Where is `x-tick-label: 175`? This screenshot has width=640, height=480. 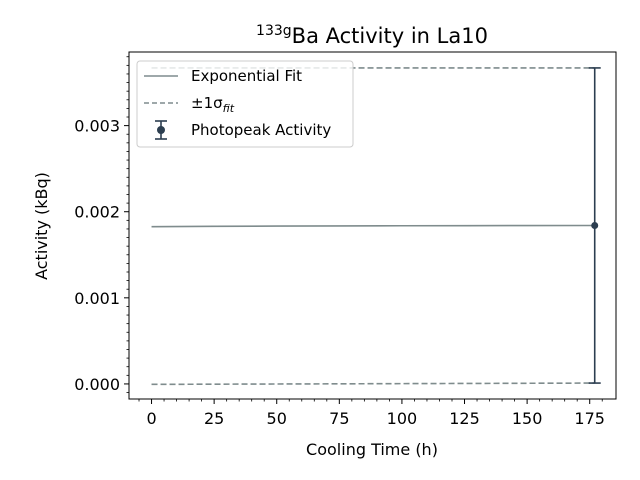 x-tick-label: 175 is located at coordinates (589, 418).